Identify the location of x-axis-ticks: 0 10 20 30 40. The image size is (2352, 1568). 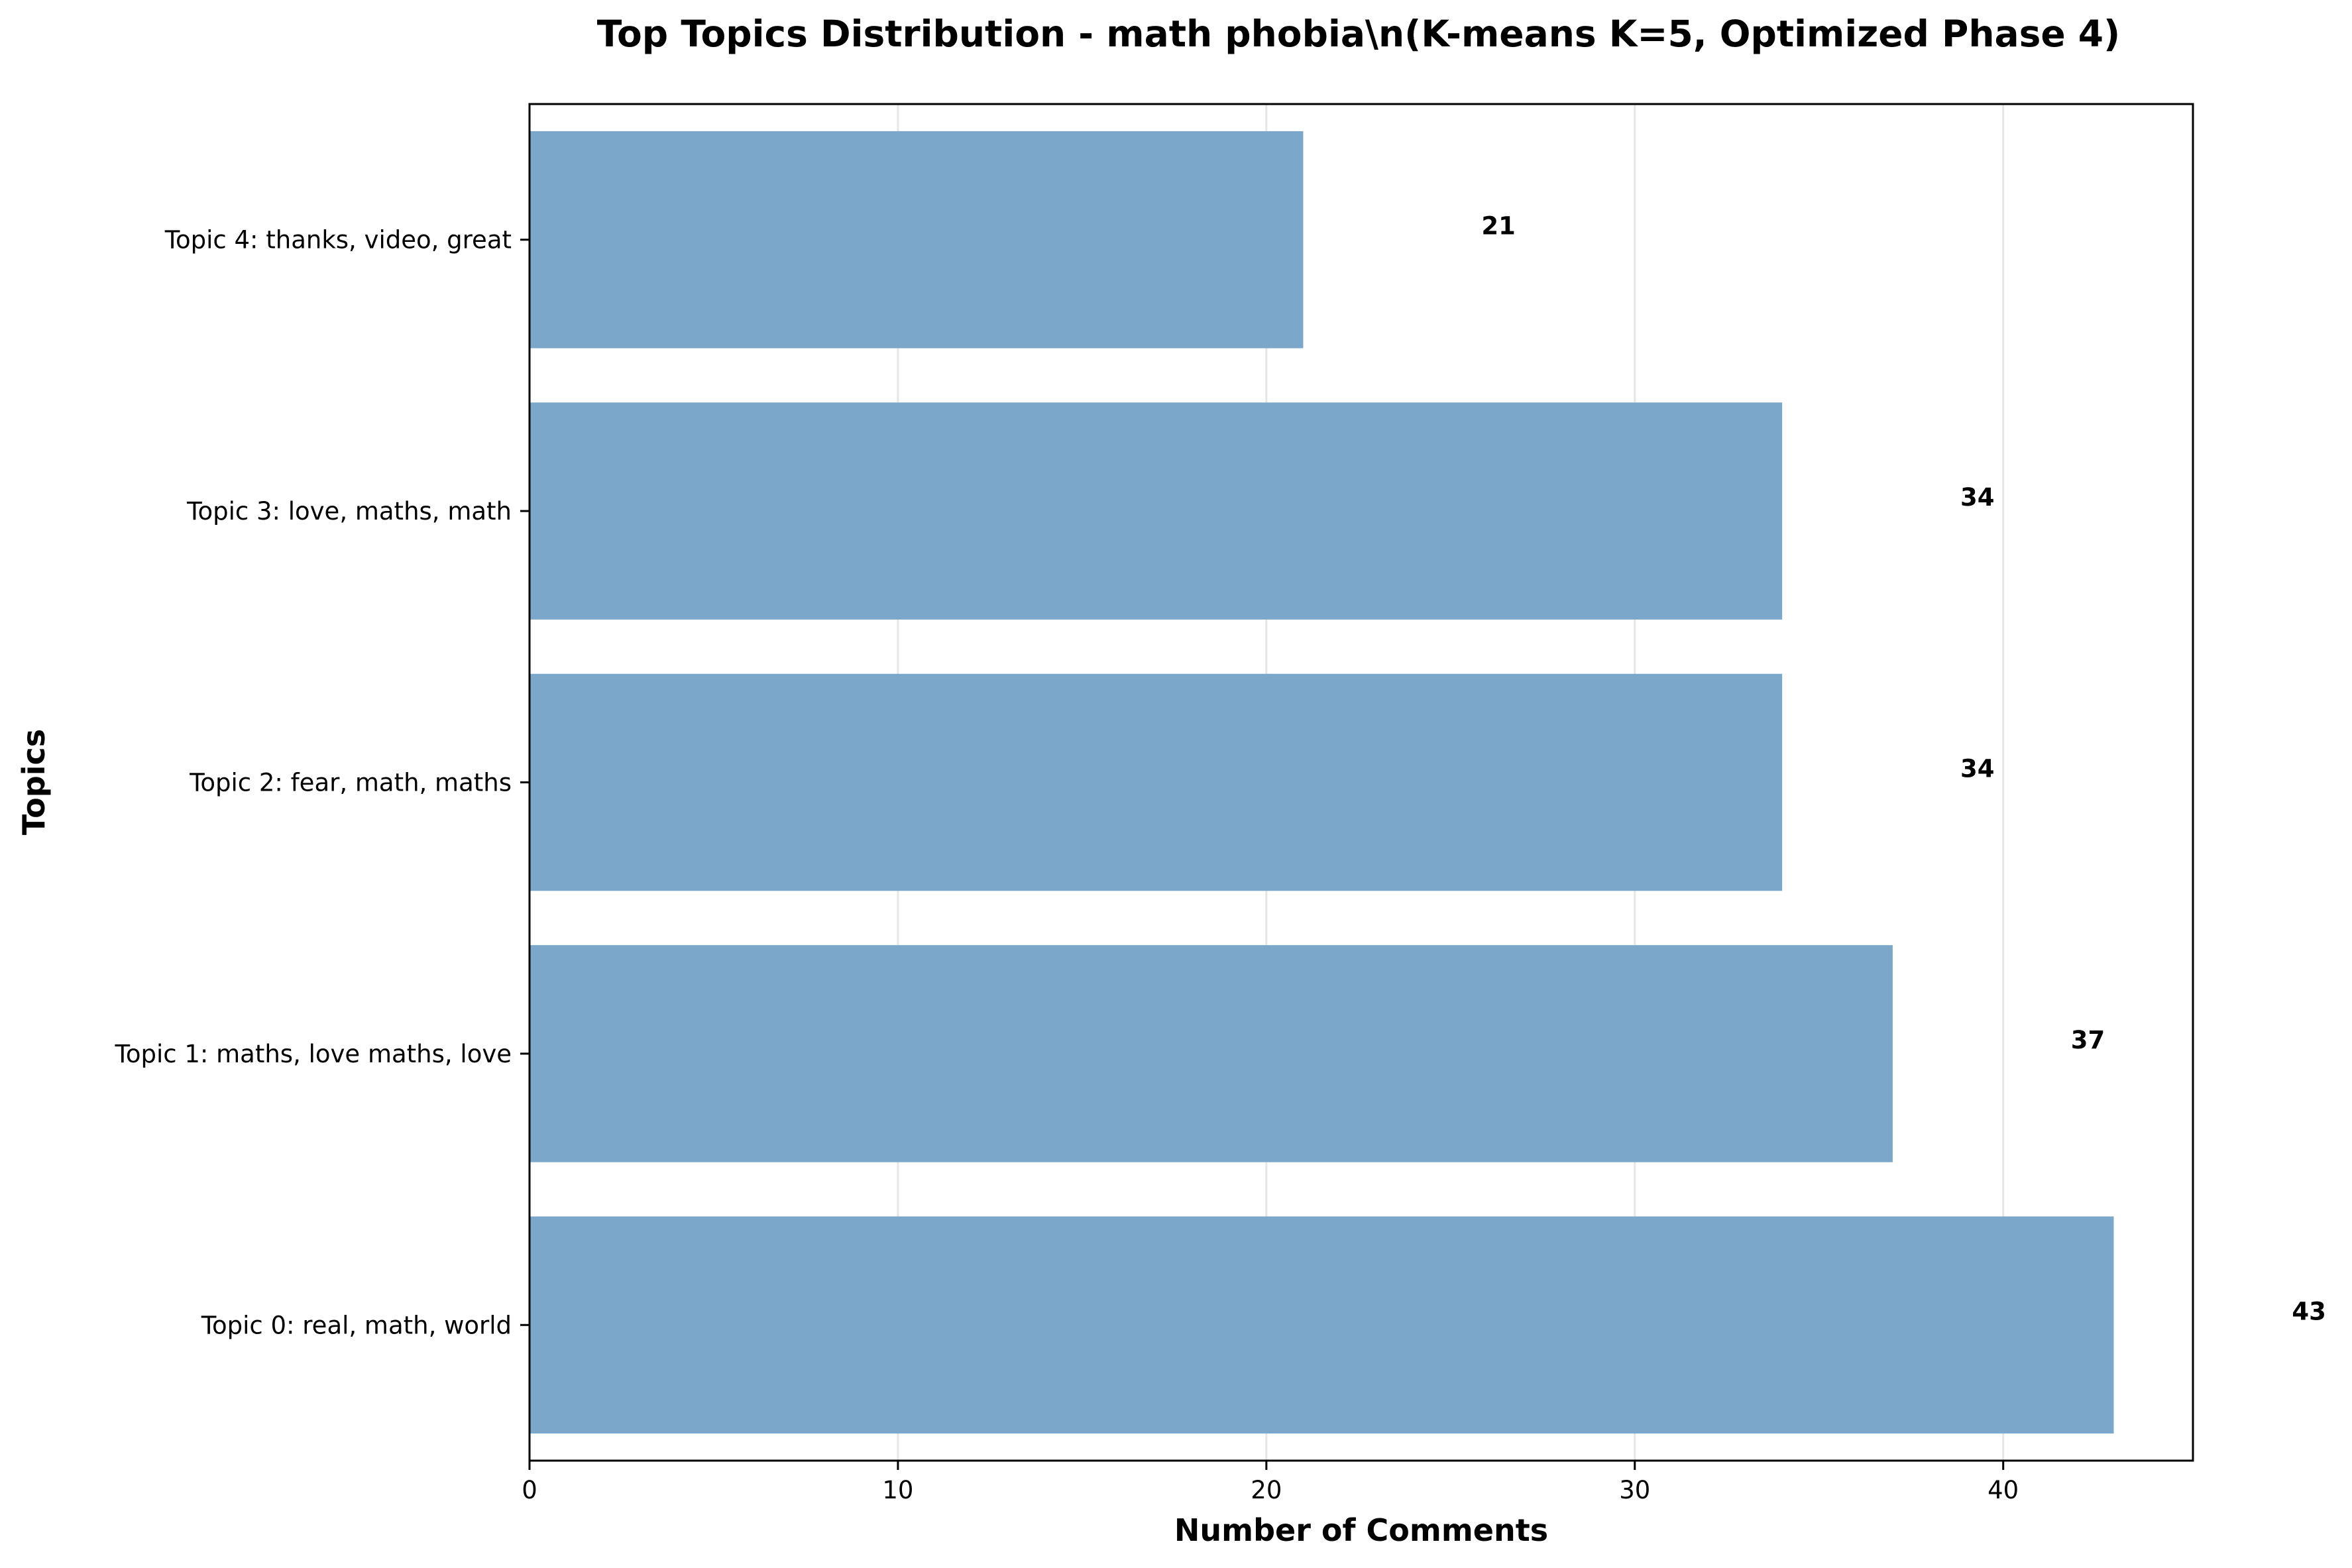
(1270, 1482).